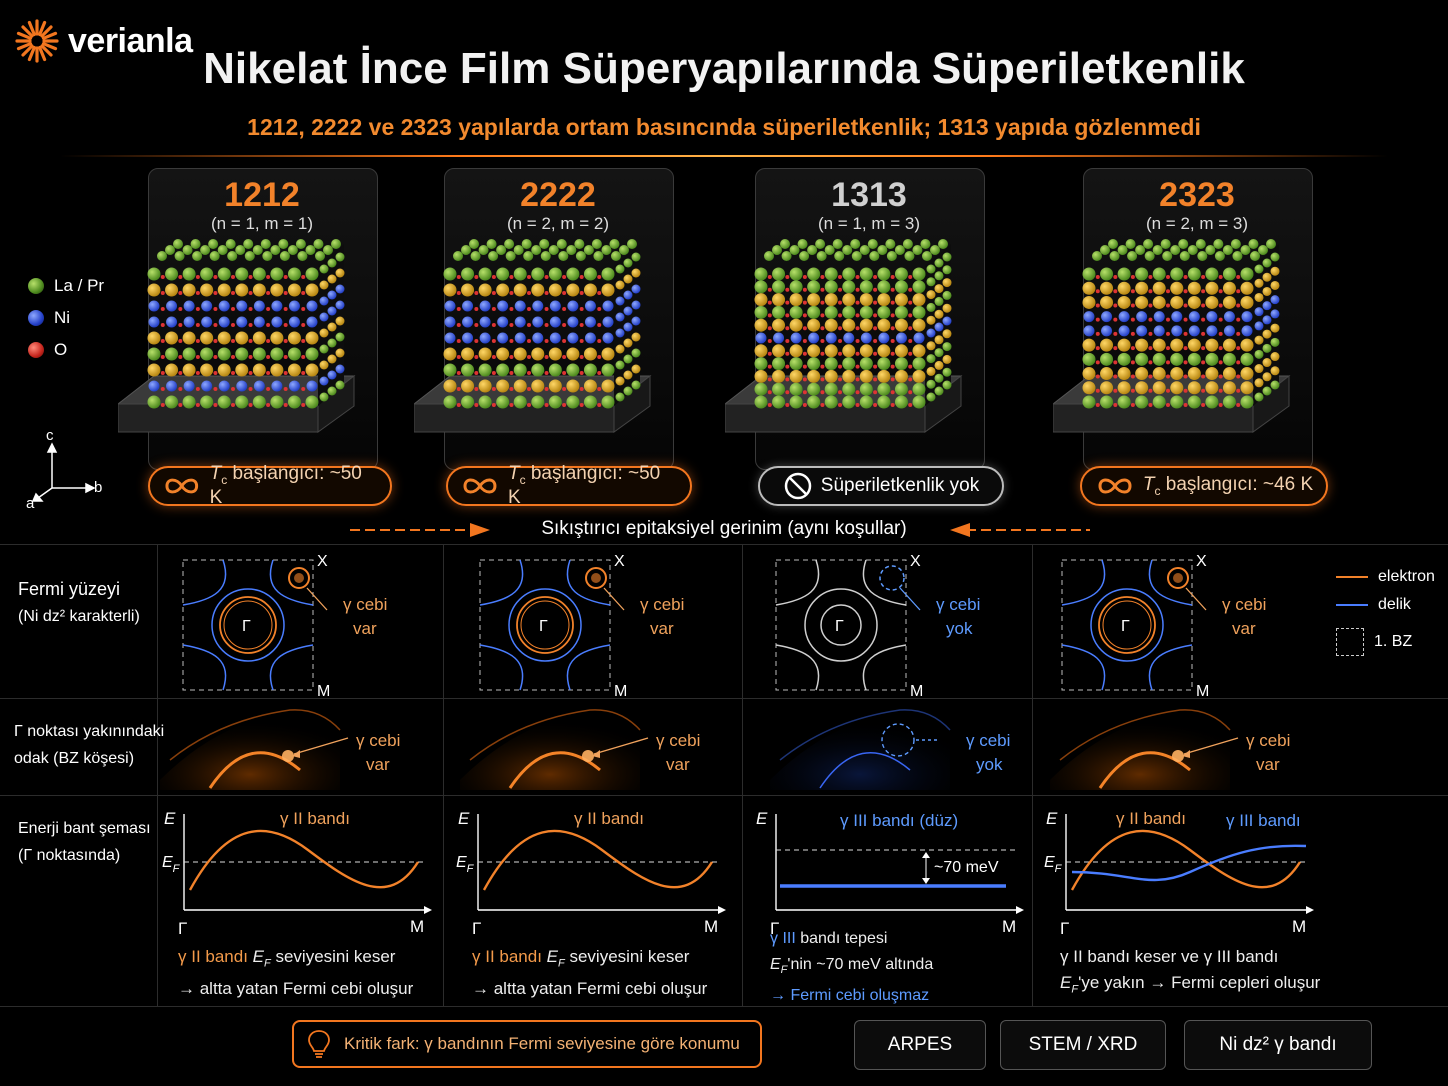 The image size is (1448, 1086). Describe the element at coordinates (98, 487) in the screenshot. I see `axis-b-label: b` at that location.